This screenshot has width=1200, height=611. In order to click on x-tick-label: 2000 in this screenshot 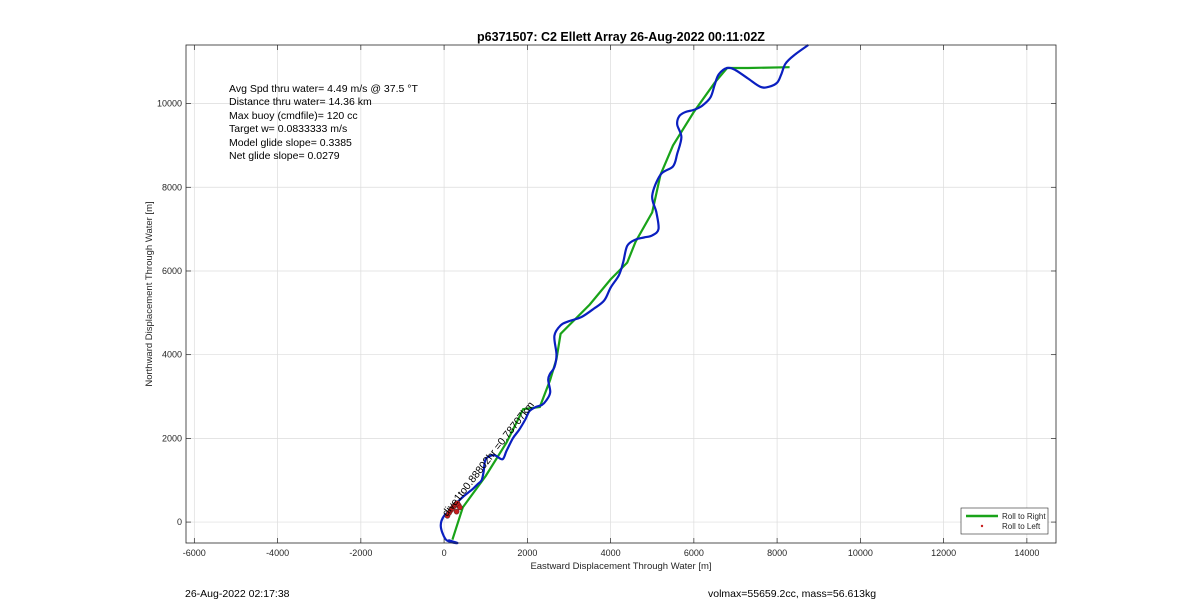, I will do `click(527, 553)`.